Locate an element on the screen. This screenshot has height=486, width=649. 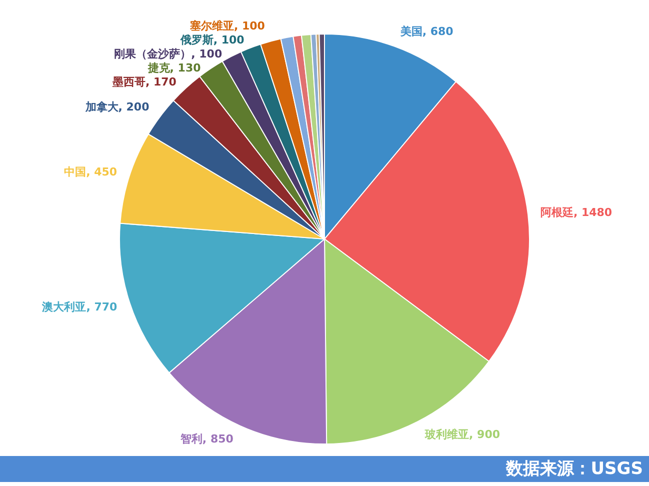
slice-label: 澳大利亚, 770 is located at coordinates (79, 307).